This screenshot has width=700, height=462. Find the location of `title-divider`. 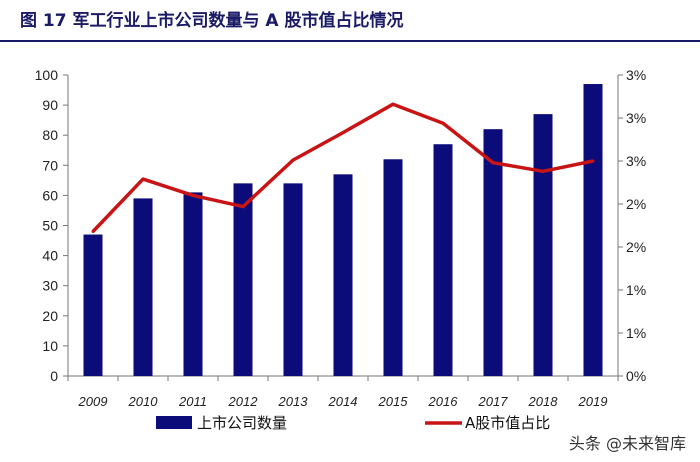

title-divider is located at coordinates (350, 41).